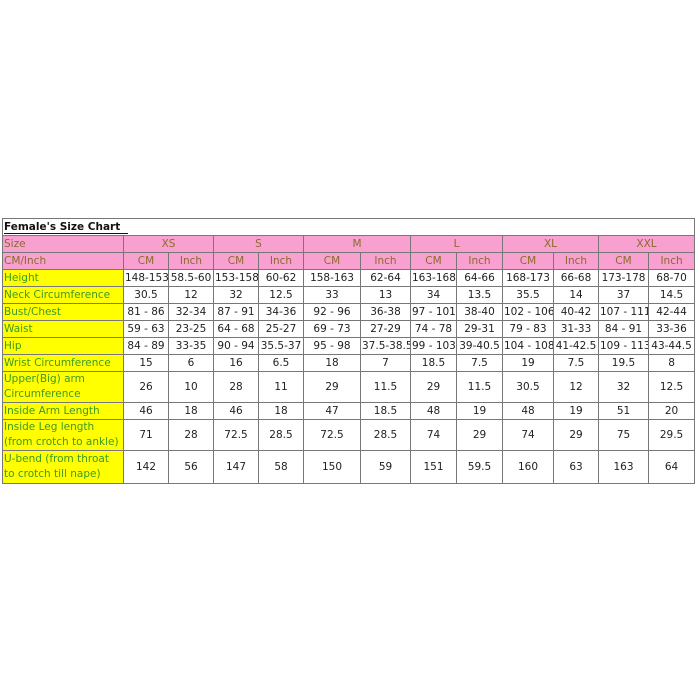 The width and height of the screenshot is (700, 700). Describe the element at coordinates (332, 467) in the screenshot. I see `table-cell: 150` at that location.